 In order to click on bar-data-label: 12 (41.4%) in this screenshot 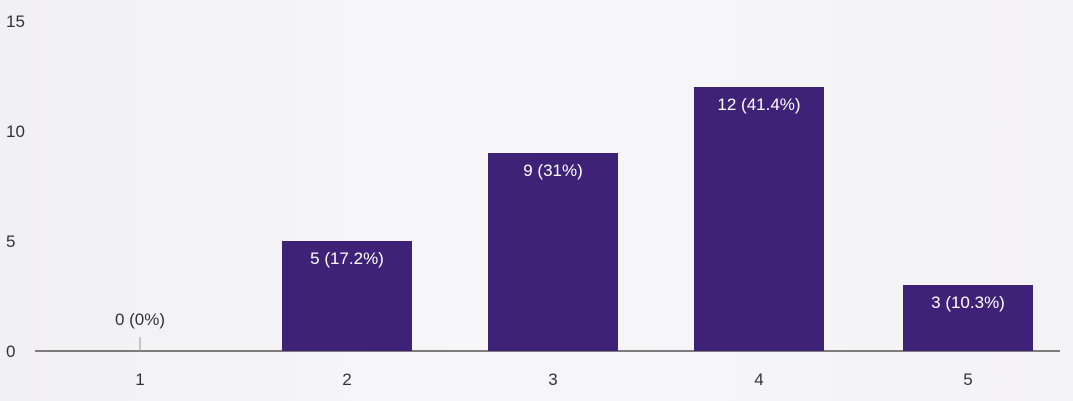, I will do `click(758, 104)`.